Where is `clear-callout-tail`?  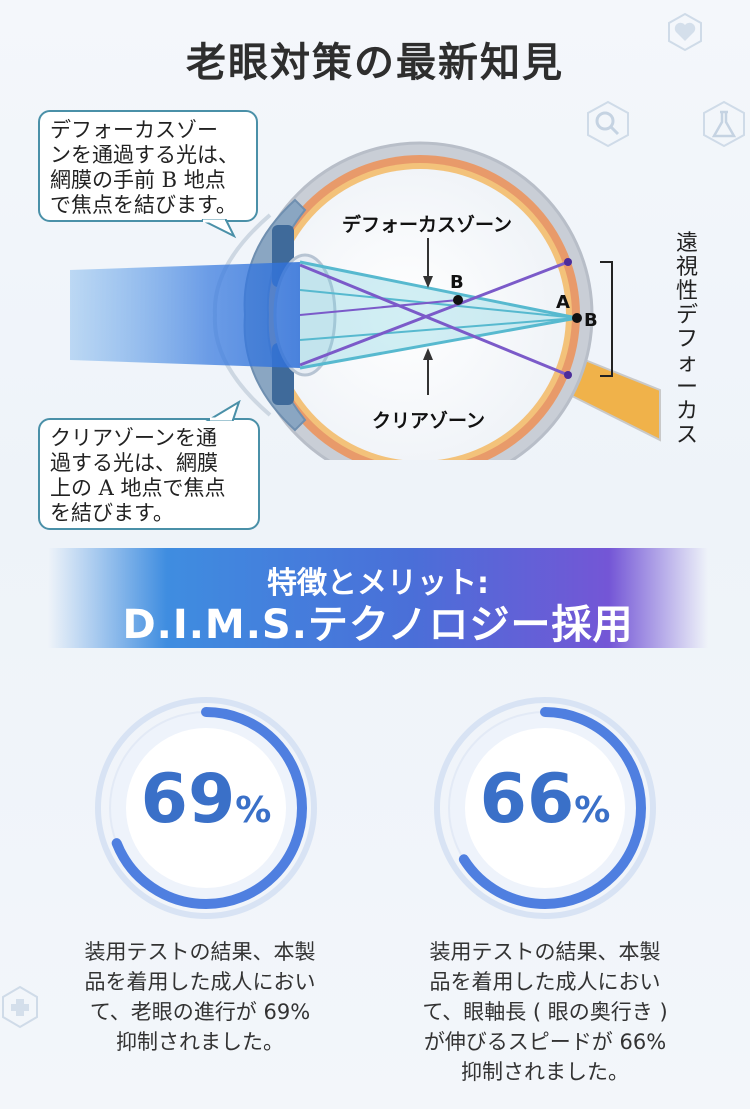
clear-callout-tail is located at coordinates (223, 410).